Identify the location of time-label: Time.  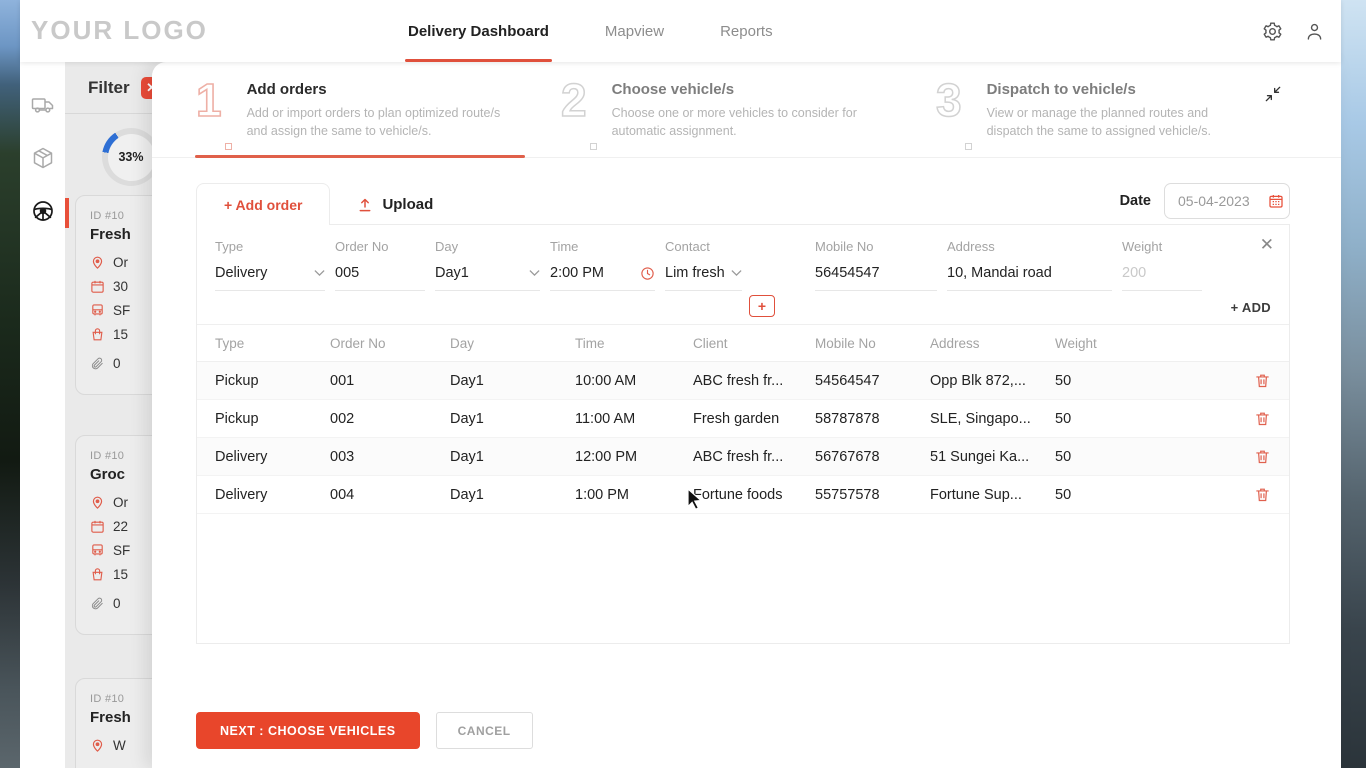
(564, 246).